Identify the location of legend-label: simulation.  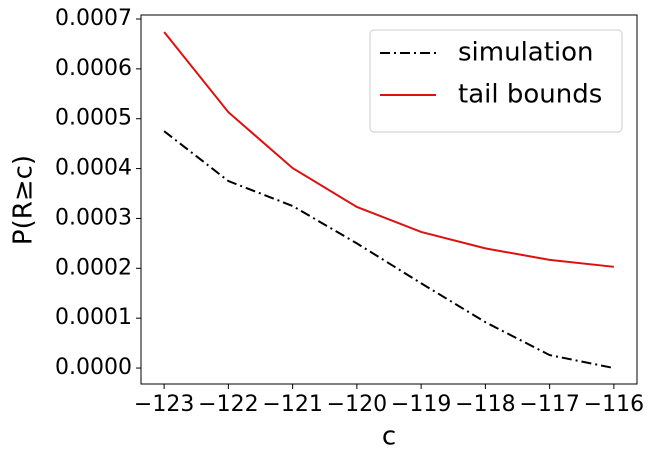
(526, 53).